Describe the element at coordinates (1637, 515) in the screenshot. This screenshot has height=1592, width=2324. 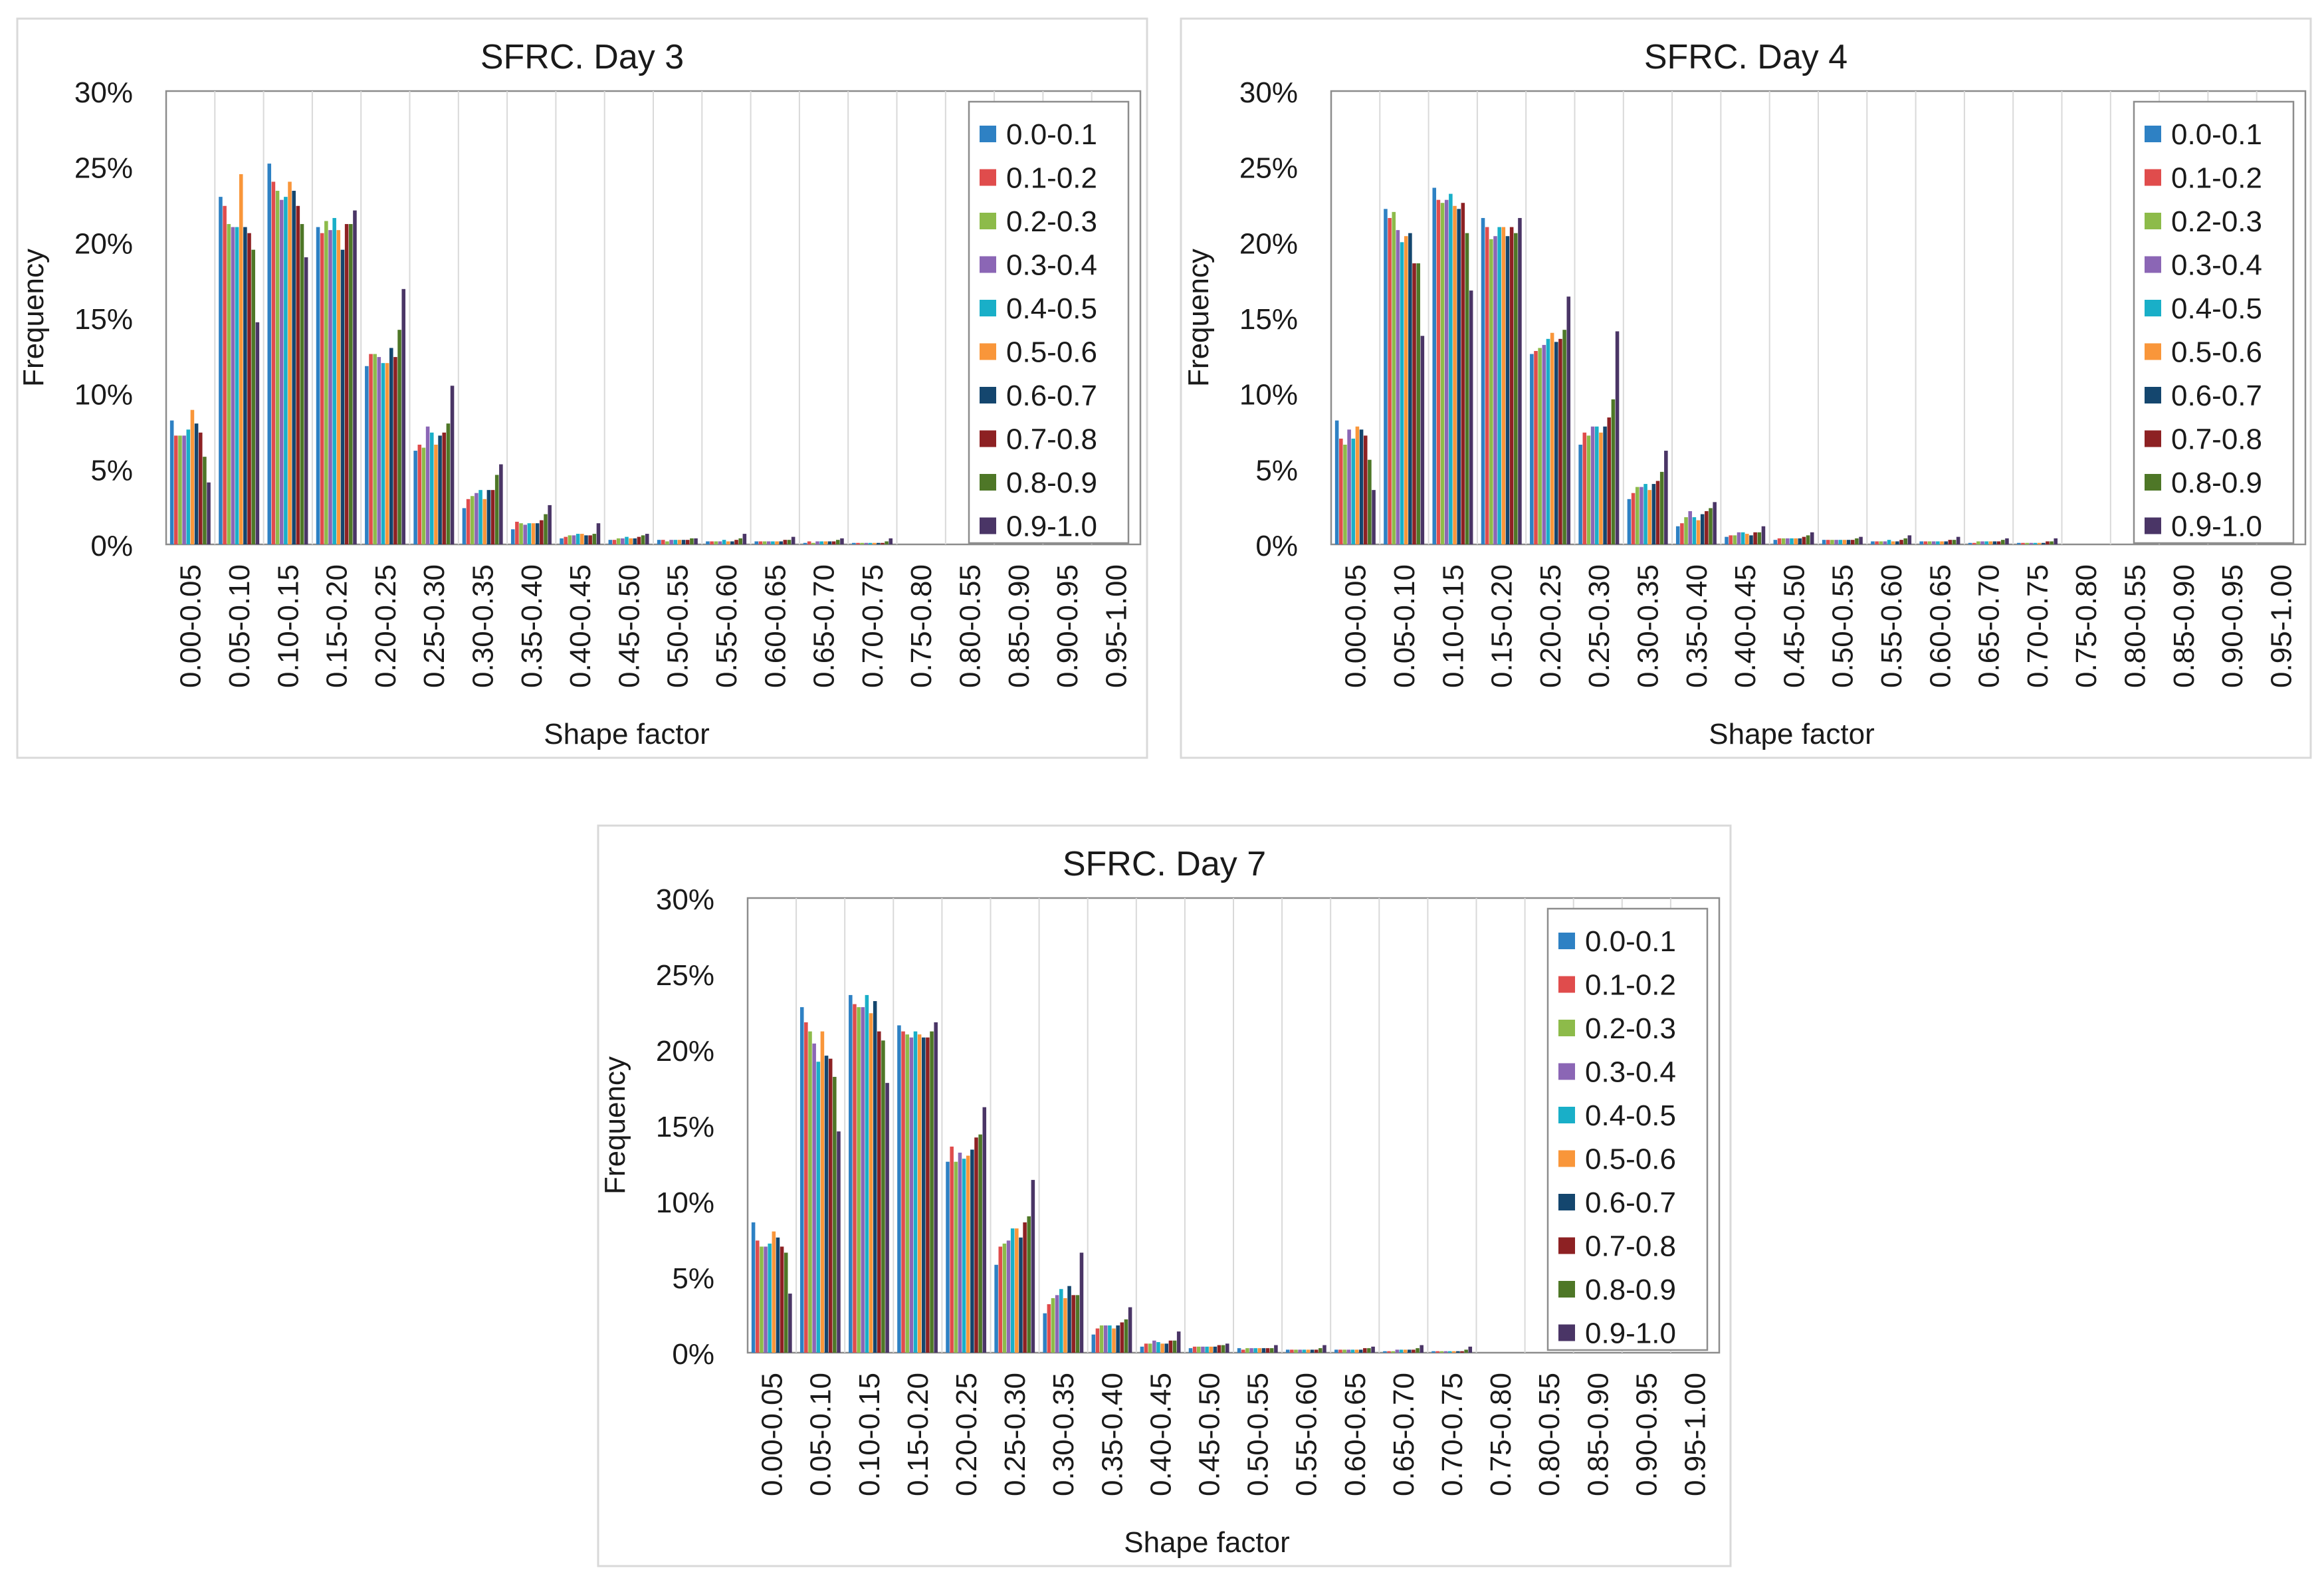
I see `bar-0.2-0.3-0.30-0.35` at that location.